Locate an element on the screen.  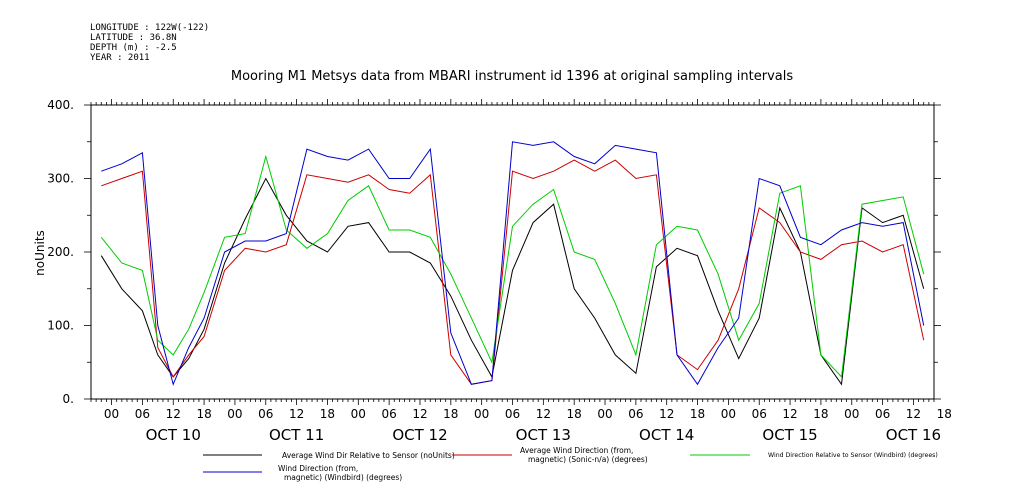
y-axis-label: noUnits is located at coordinates (40, 253).